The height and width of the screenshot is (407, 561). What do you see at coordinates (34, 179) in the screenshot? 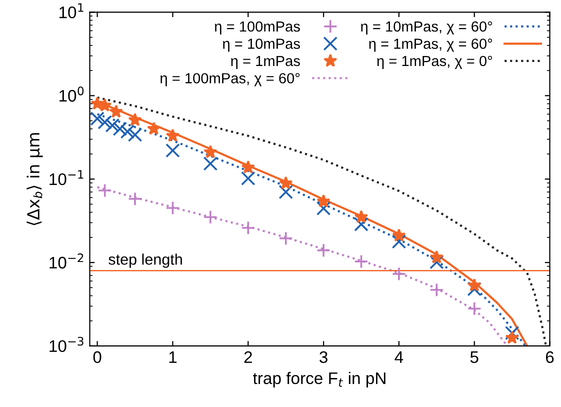
I see `y-axis-title: ⟨Δx$_{b}$⟩ in μm` at bounding box center [34, 179].